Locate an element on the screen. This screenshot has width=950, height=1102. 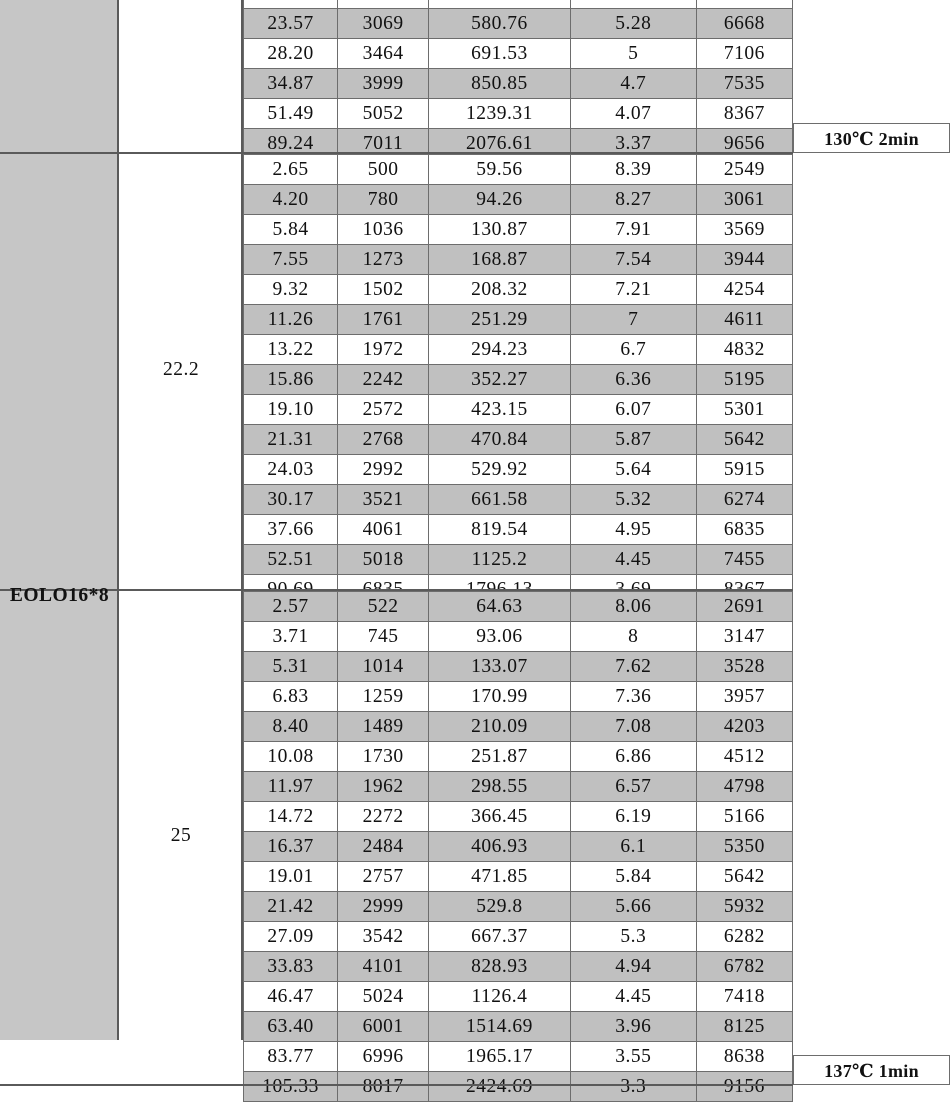
table-cell-c1: 3.71 is located at coordinates (290, 636).